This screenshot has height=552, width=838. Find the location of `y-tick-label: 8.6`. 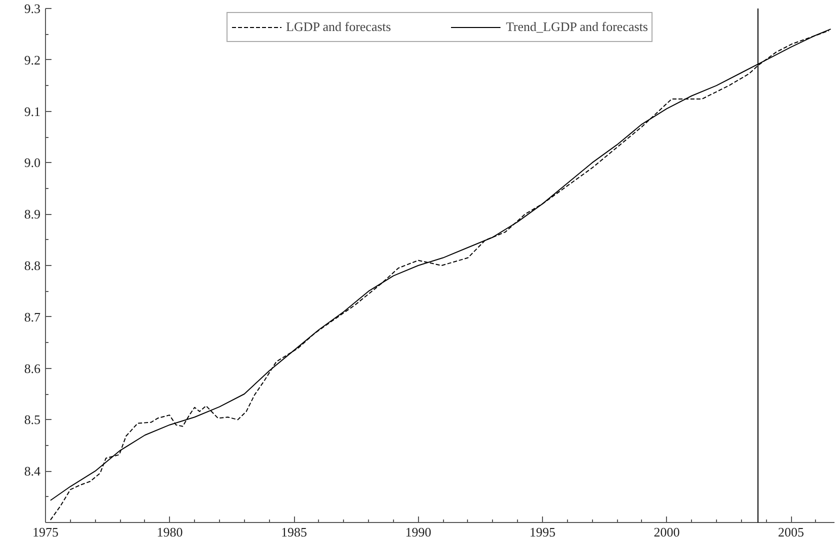

y-tick-label: 8.6 is located at coordinates (32, 368).